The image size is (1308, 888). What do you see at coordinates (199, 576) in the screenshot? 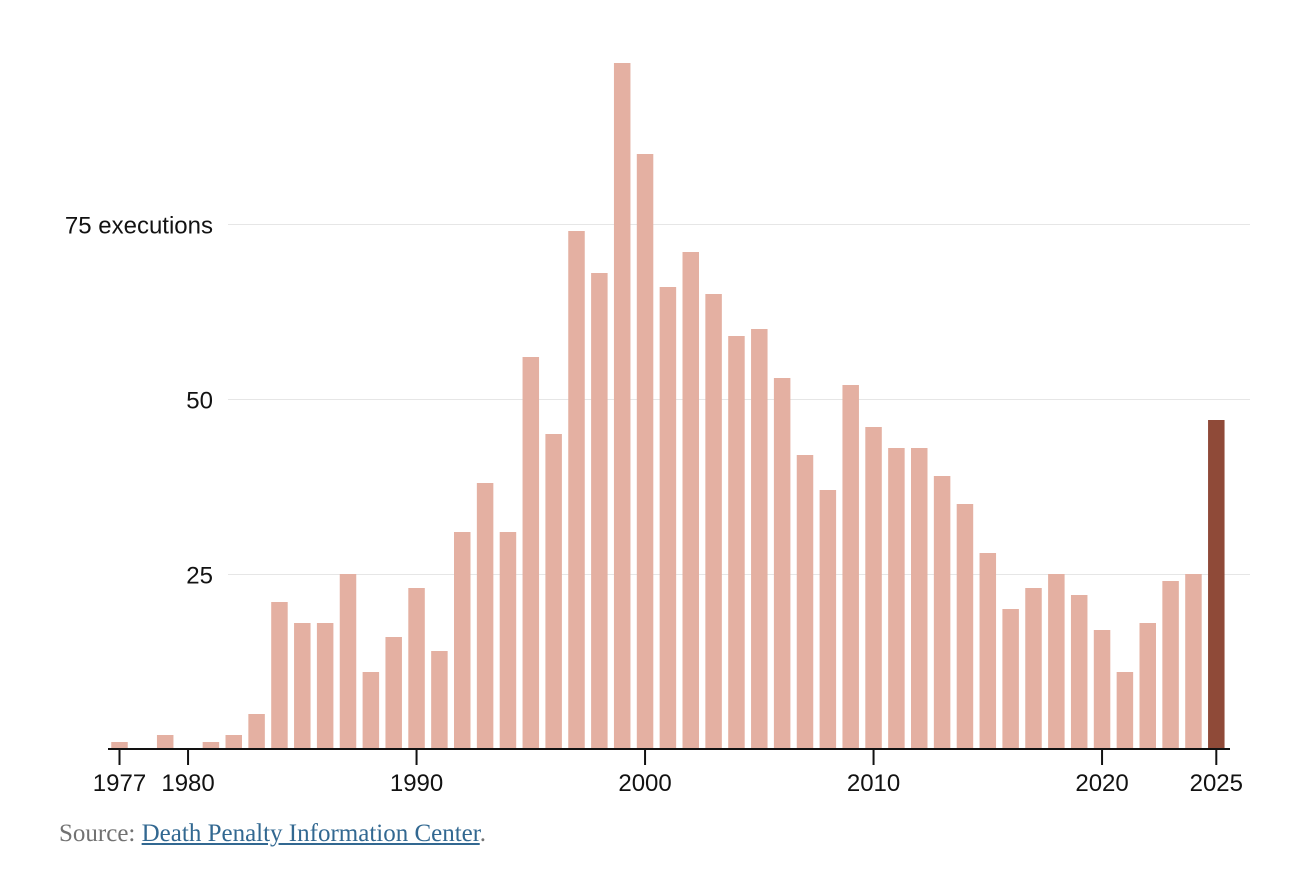
I see `y-tick-label-25: 25` at bounding box center [199, 576].